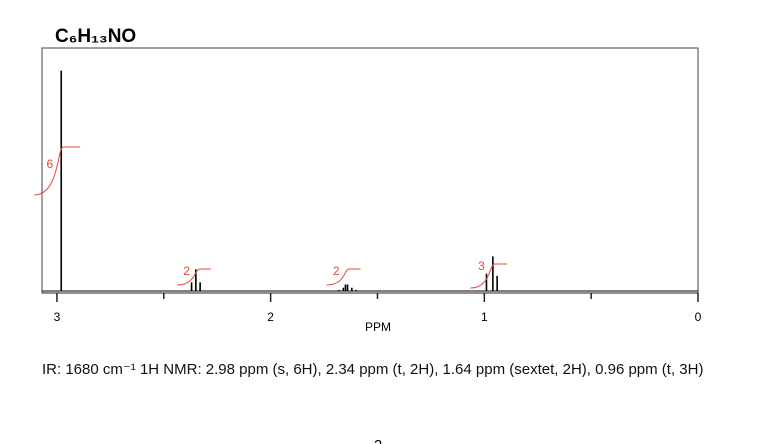 The image size is (774, 444). I want to click on page-number: 2, so click(378, 440).